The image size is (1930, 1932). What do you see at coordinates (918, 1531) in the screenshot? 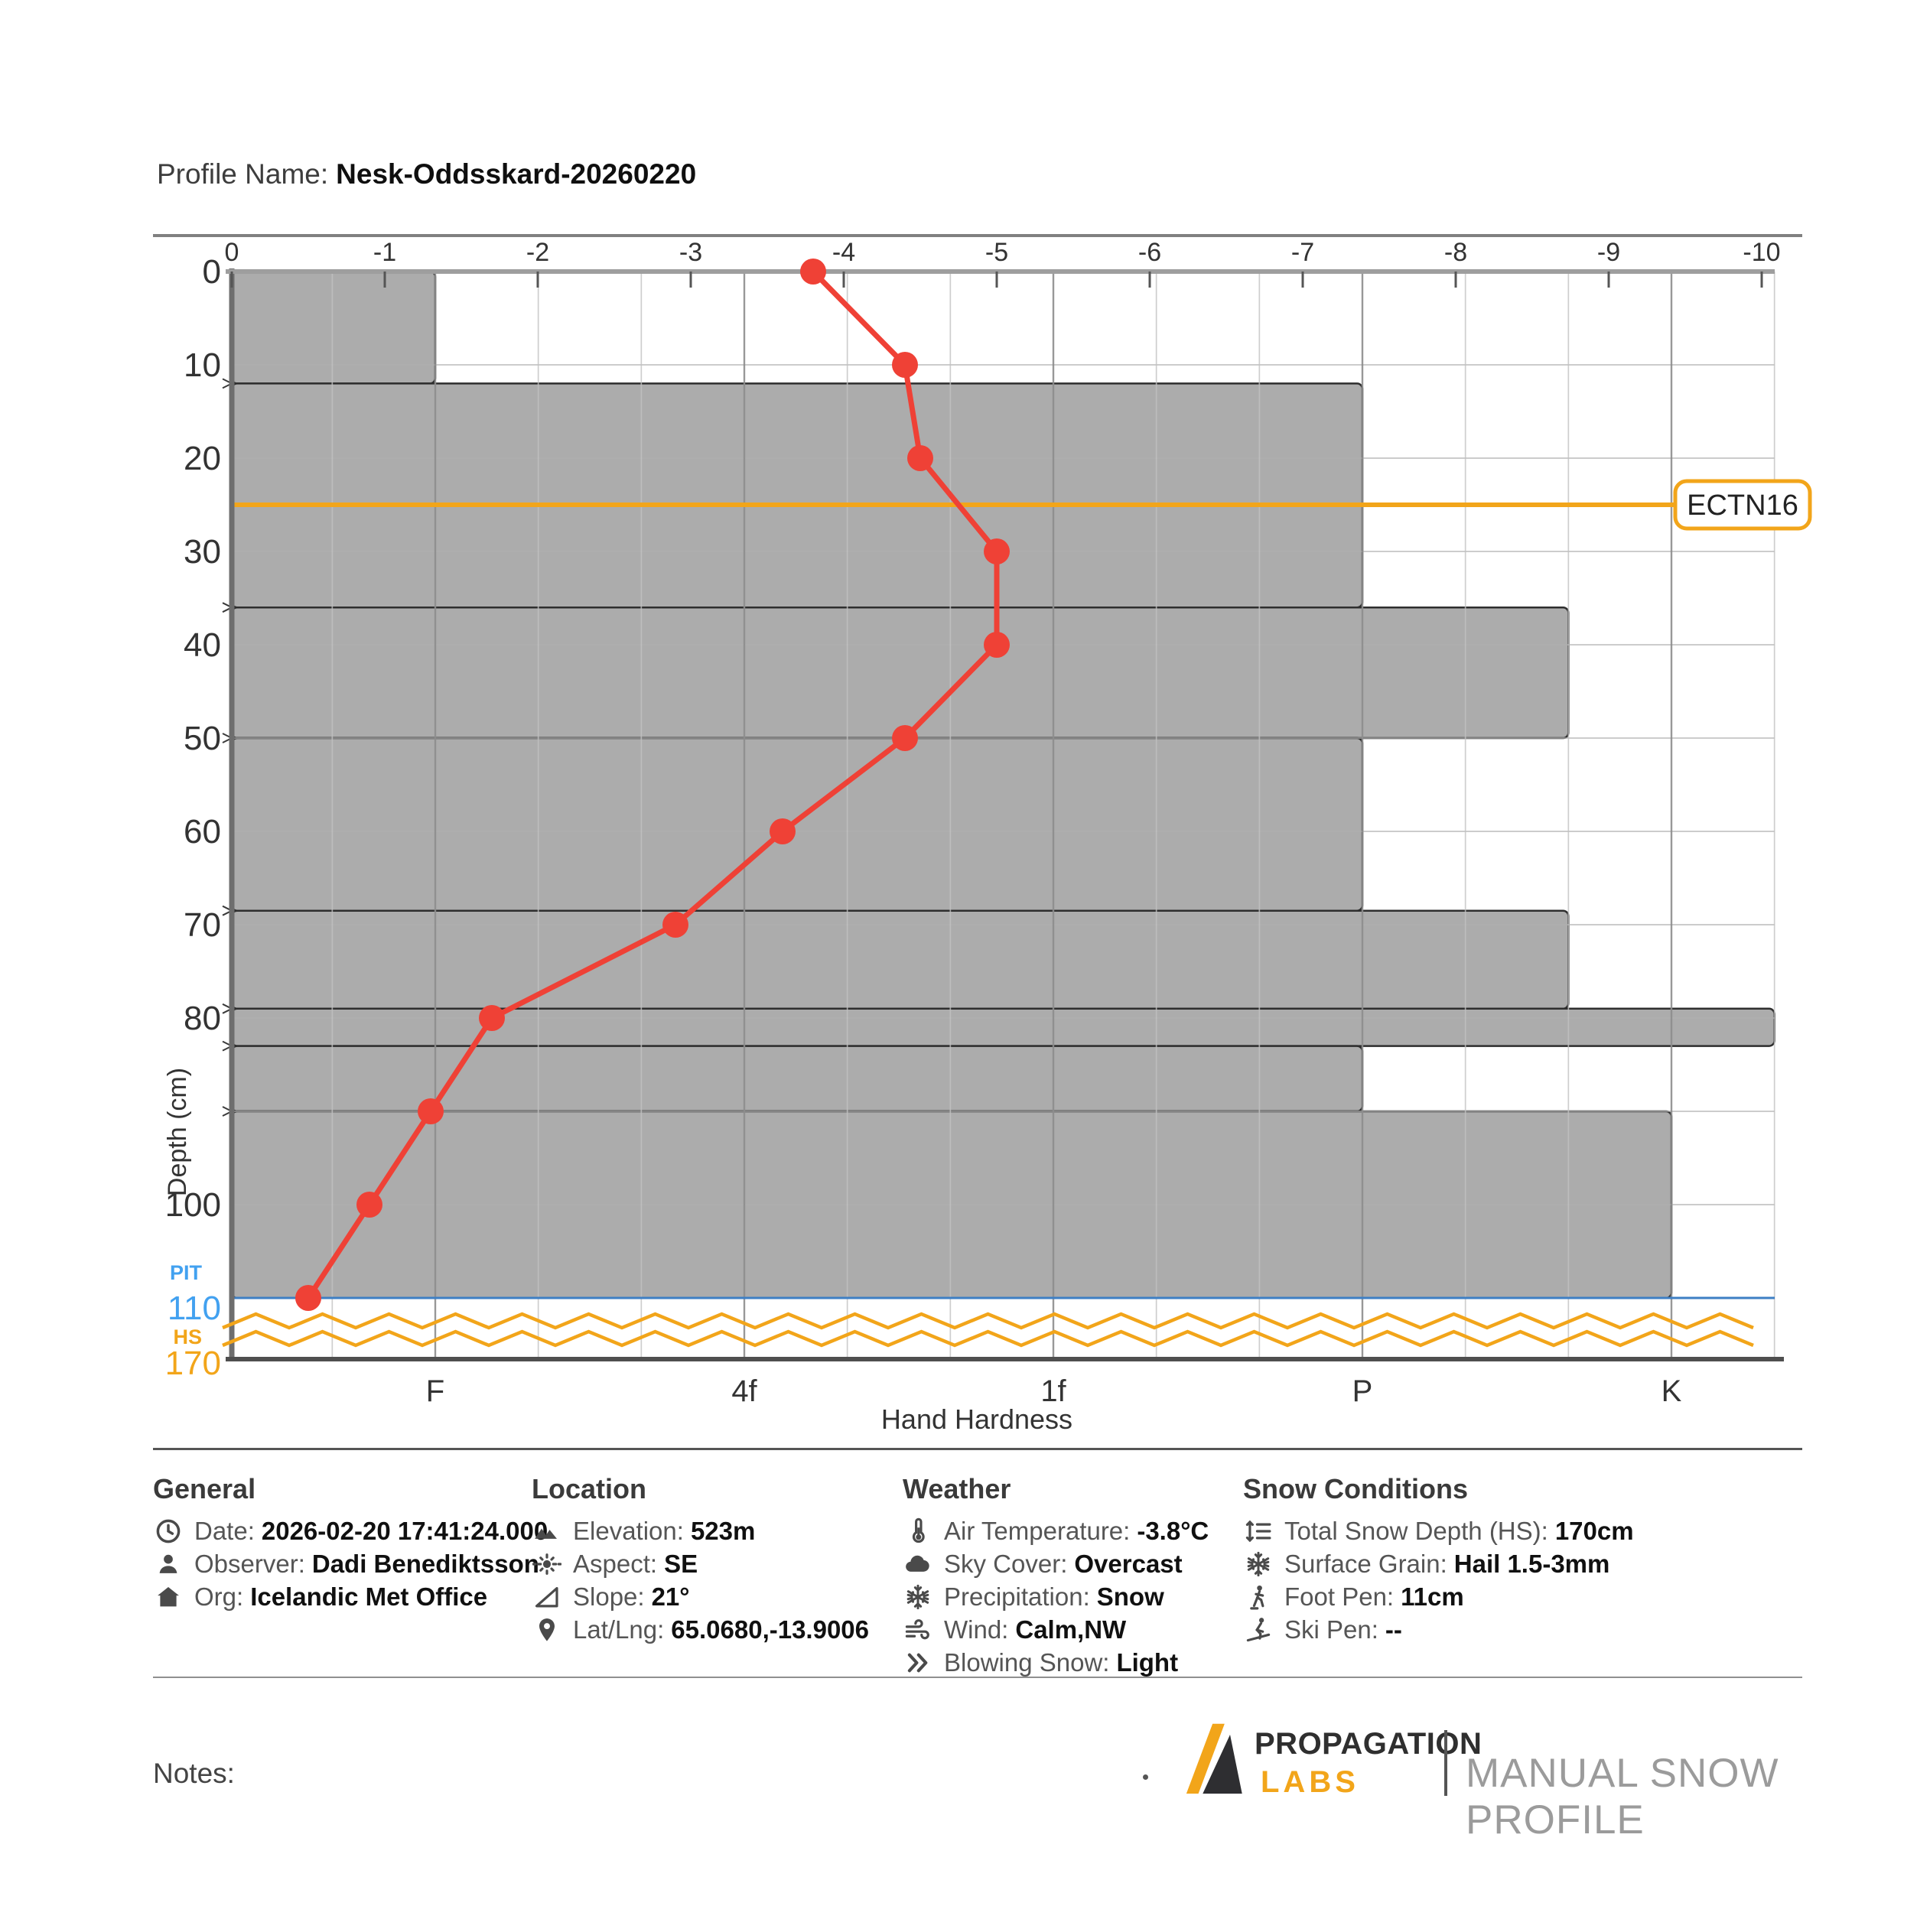
I see `thermometer-icon` at bounding box center [918, 1531].